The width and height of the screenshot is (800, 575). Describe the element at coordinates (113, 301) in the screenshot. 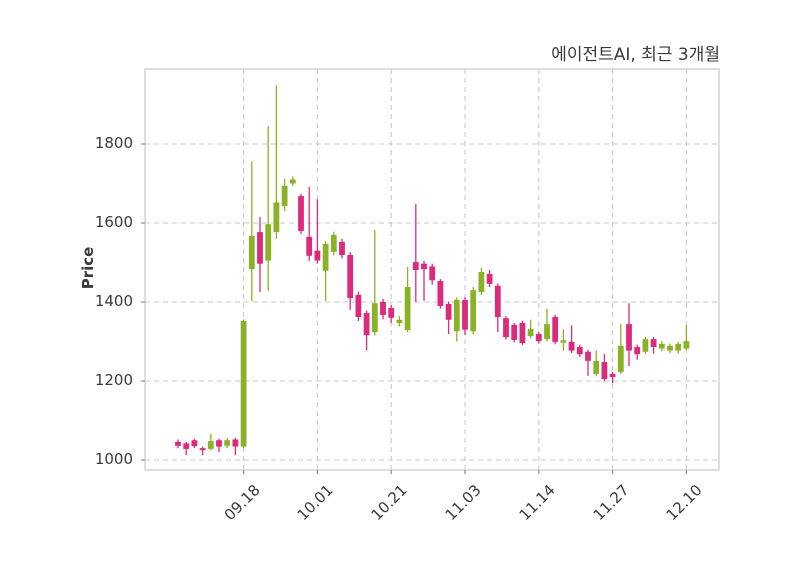

I see `y-tick-label: 1400` at that location.